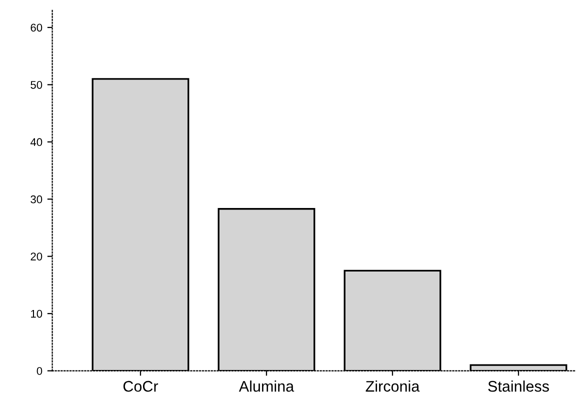 The image size is (581, 412). What do you see at coordinates (266, 386) in the screenshot?
I see `x-tick-label: Alumina` at bounding box center [266, 386].